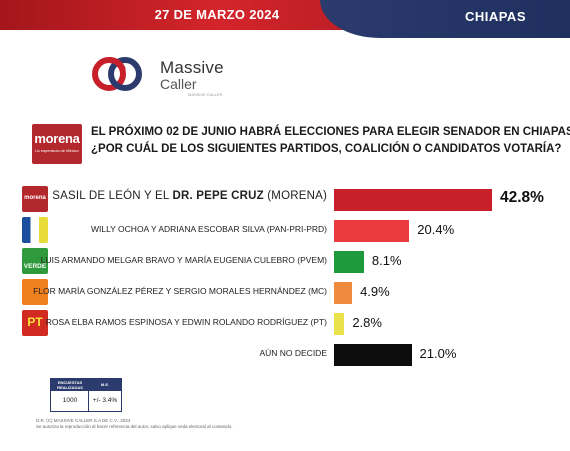  I want to click on pvem-logo: VERDE, so click(35, 261).